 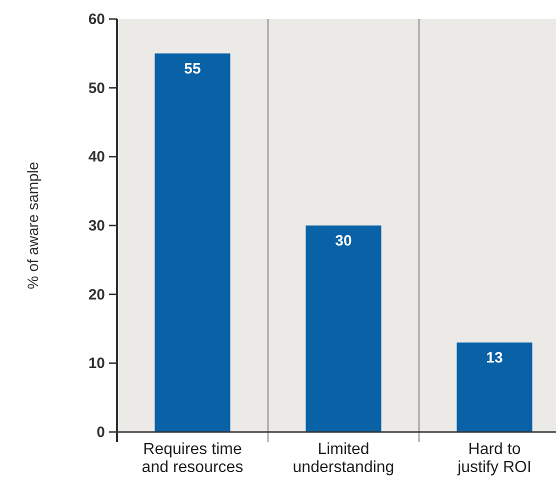 I want to click on data-label: 13, so click(x=494, y=358).